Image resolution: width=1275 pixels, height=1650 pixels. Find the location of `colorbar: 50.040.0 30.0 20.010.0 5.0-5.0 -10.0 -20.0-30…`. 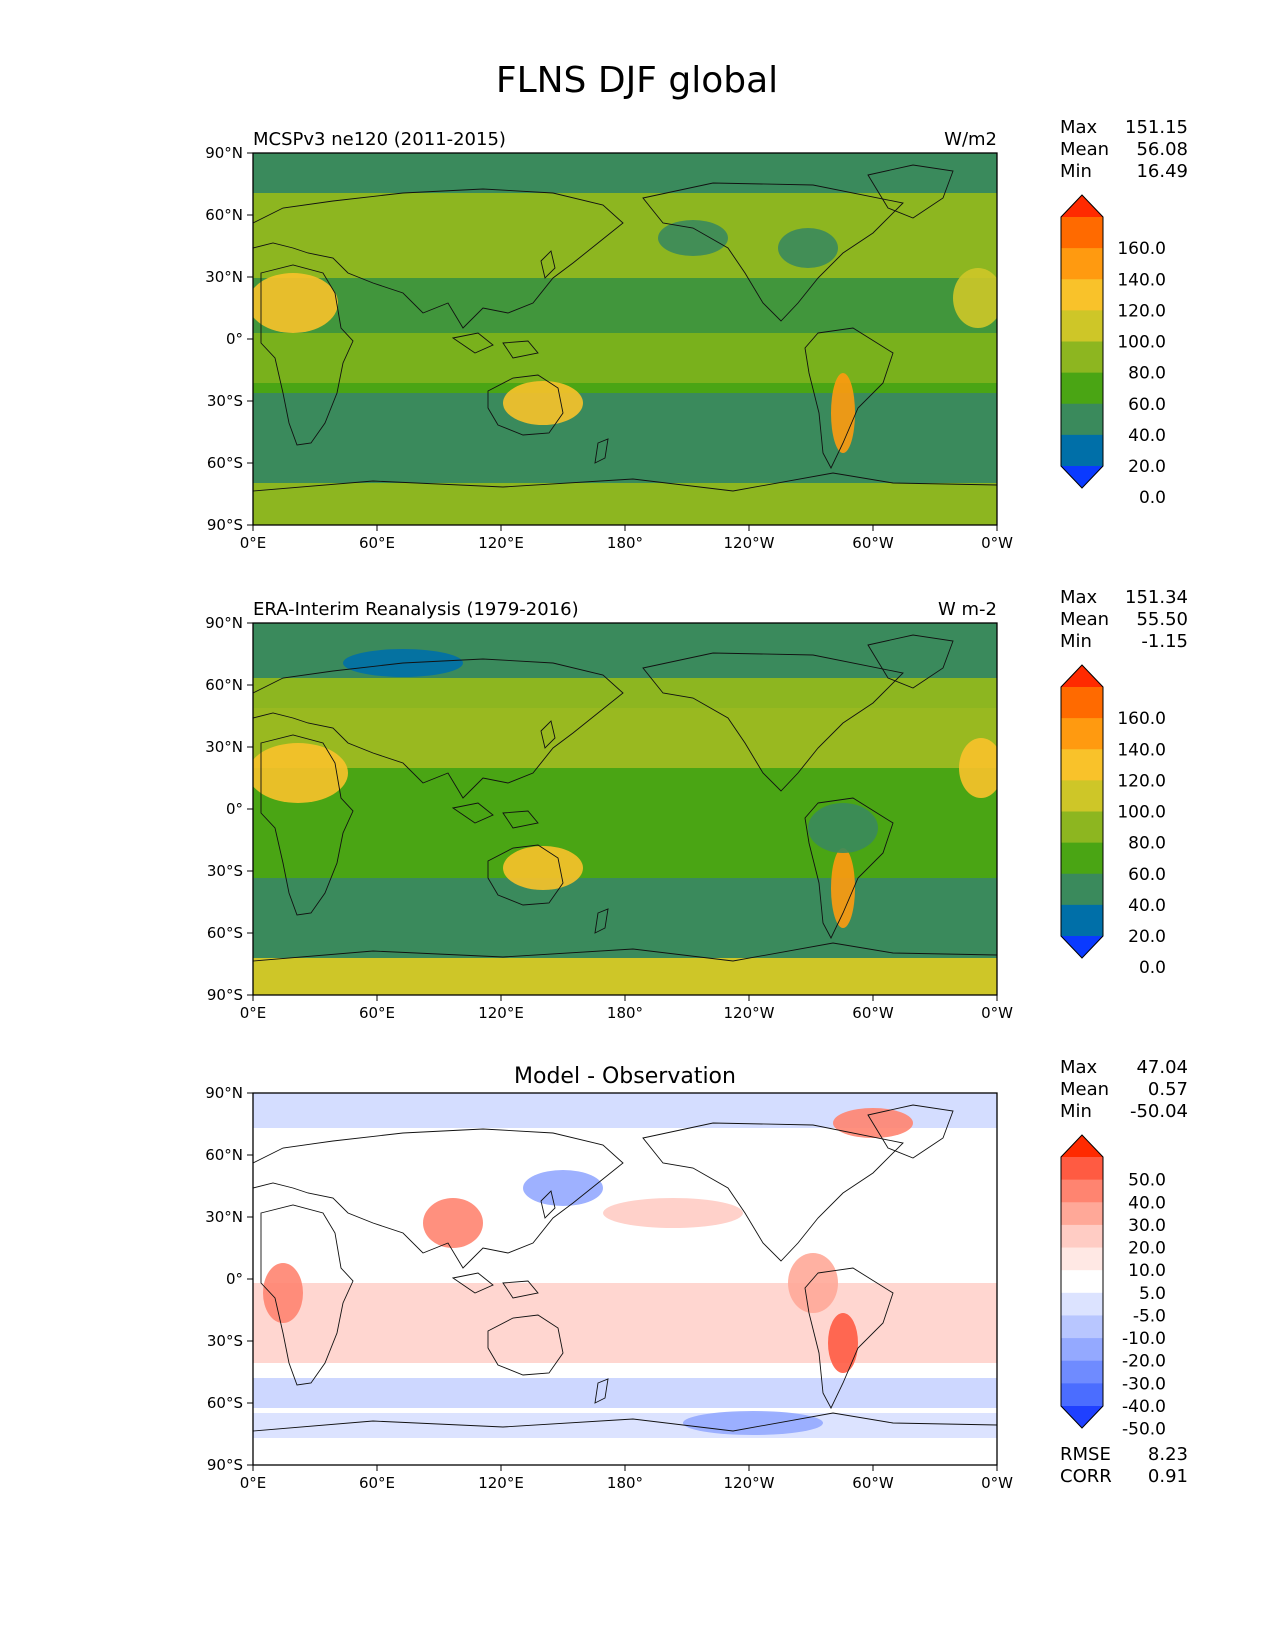

colorbar: 50.040.0 30.0 20.010.0 5.0-5.0 -10.0 -20.0-30… is located at coordinates (1113, 1287).